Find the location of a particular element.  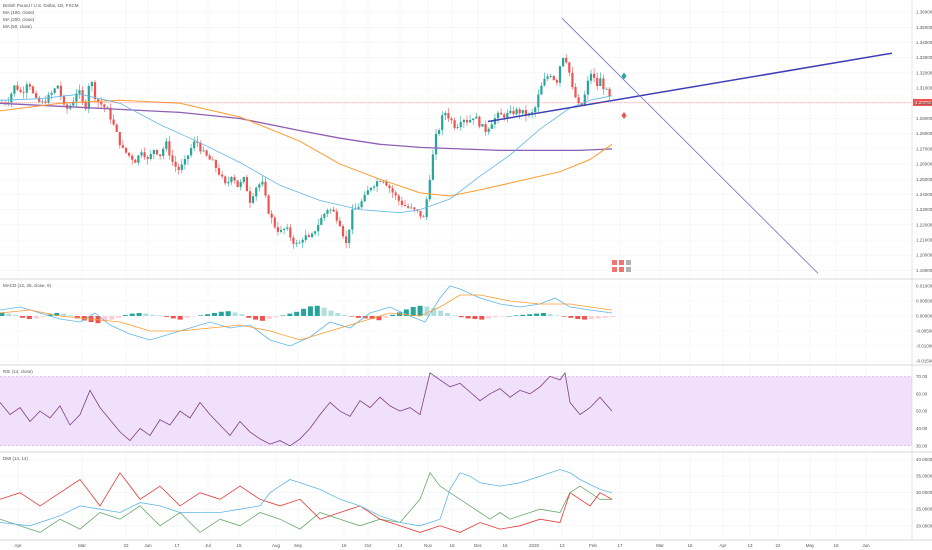

x-tick-label: 16 is located at coordinates (505, 545).